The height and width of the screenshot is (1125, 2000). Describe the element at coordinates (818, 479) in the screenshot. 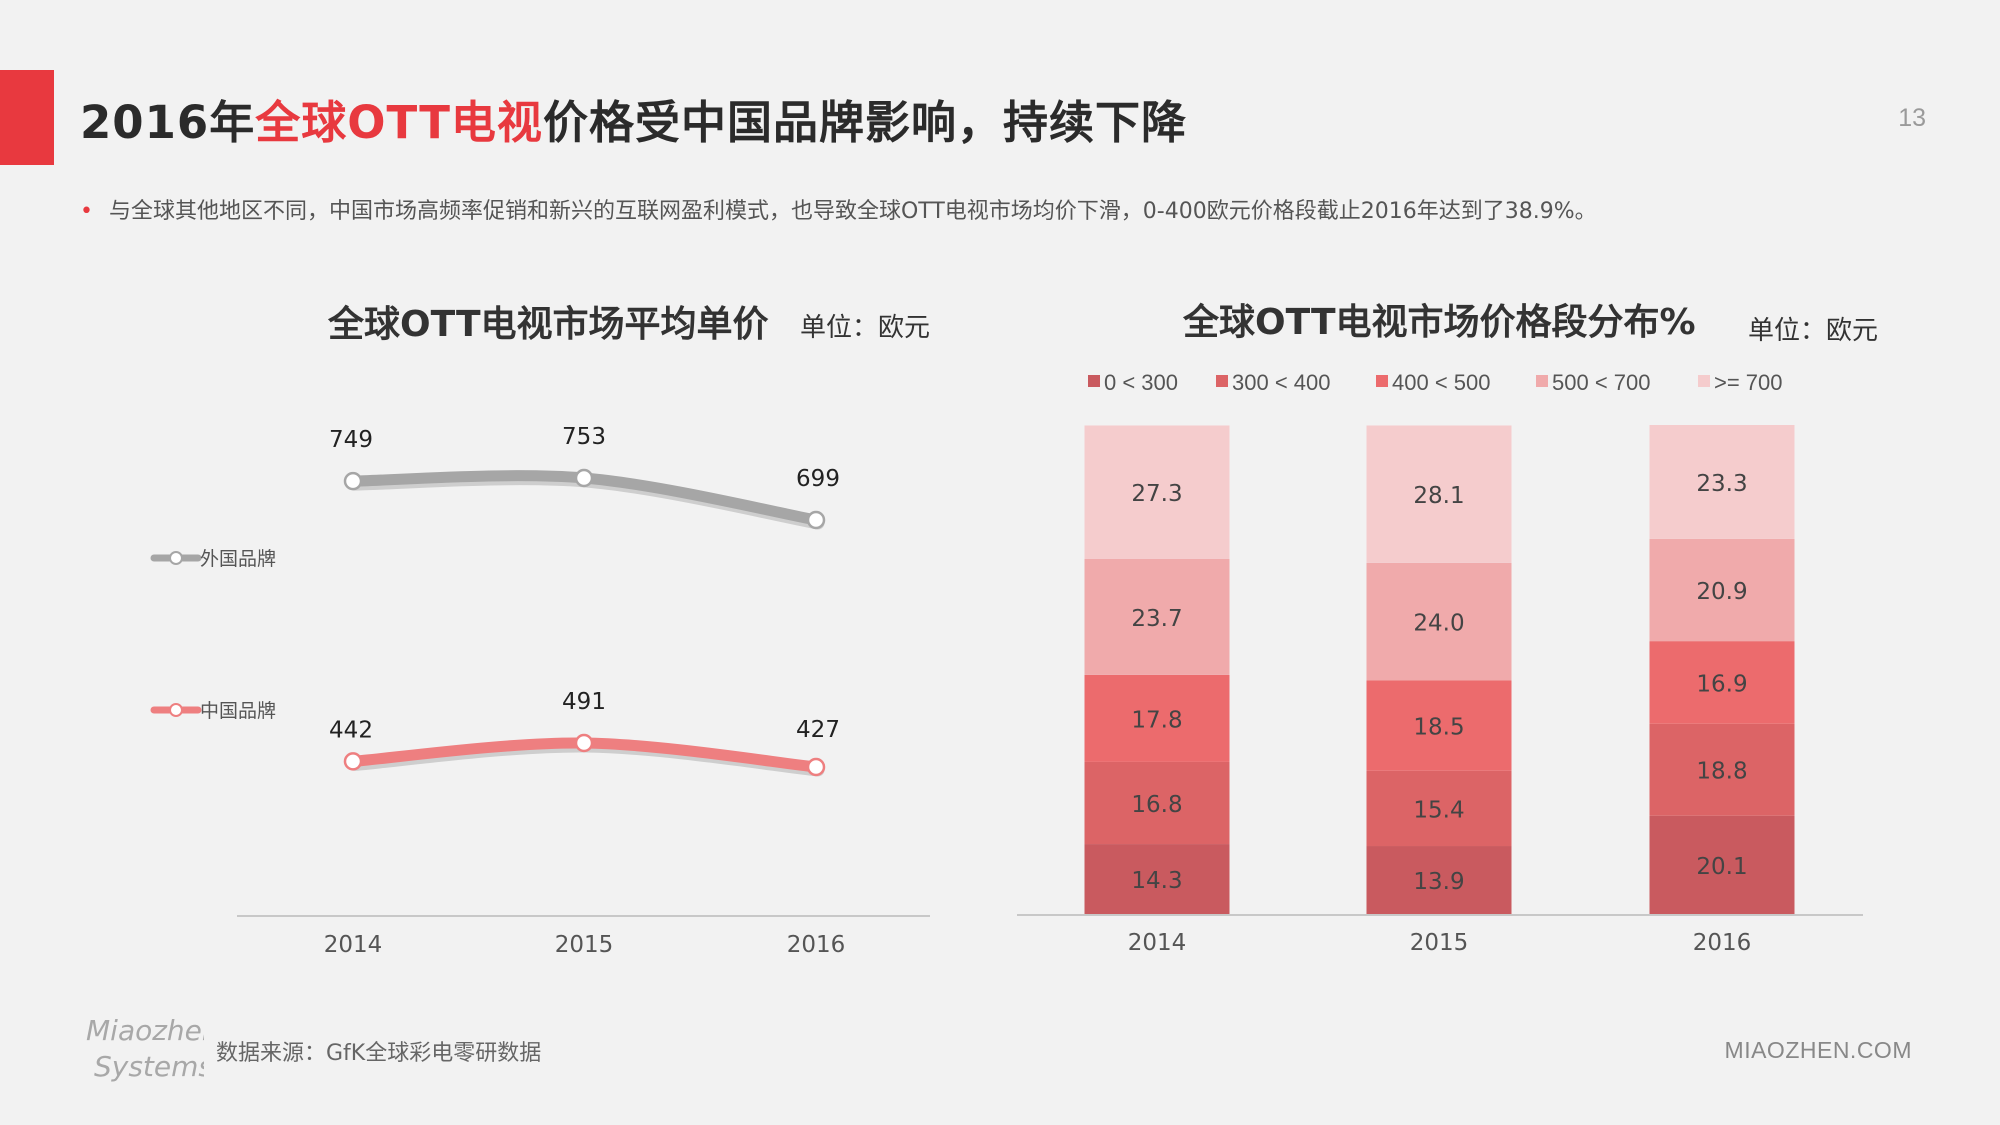

I see `line-data-label: 699` at that location.